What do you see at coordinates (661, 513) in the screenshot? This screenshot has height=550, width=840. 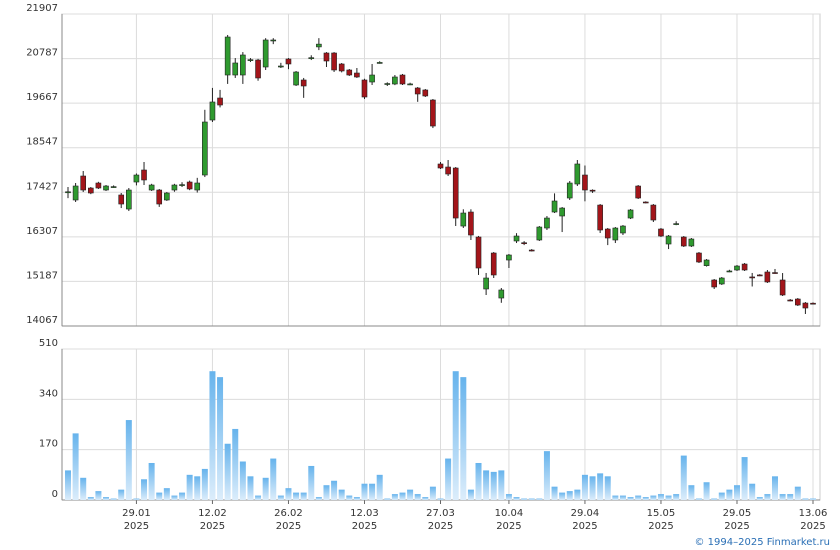 I see `x-tick-label: 15.05` at bounding box center [661, 513].